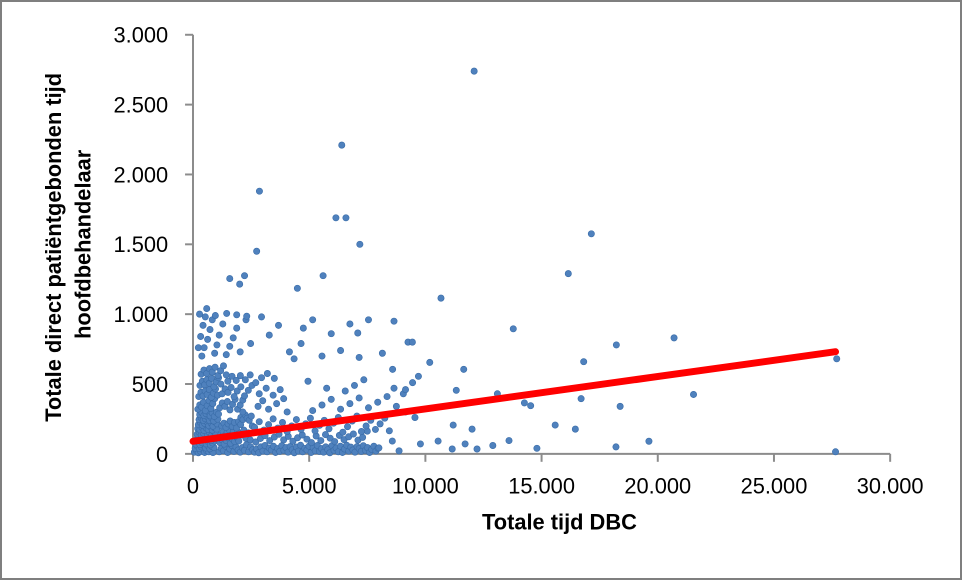  I want to click on y-tick-label: 500, so click(150, 384).